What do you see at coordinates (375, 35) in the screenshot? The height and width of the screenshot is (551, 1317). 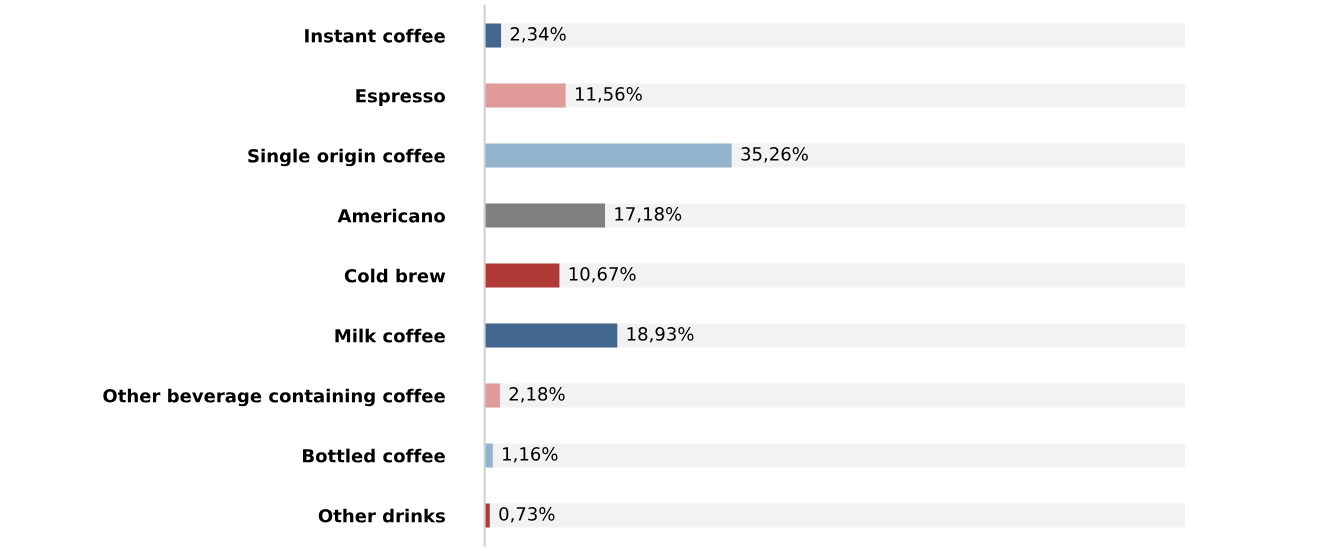 I see `y-tick-label: Instant coffee` at bounding box center [375, 35].